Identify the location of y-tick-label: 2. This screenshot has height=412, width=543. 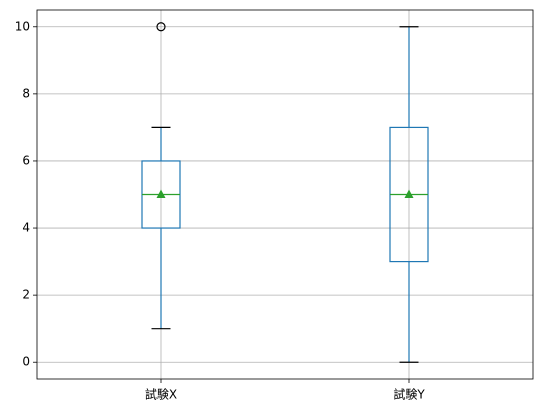
(26, 295).